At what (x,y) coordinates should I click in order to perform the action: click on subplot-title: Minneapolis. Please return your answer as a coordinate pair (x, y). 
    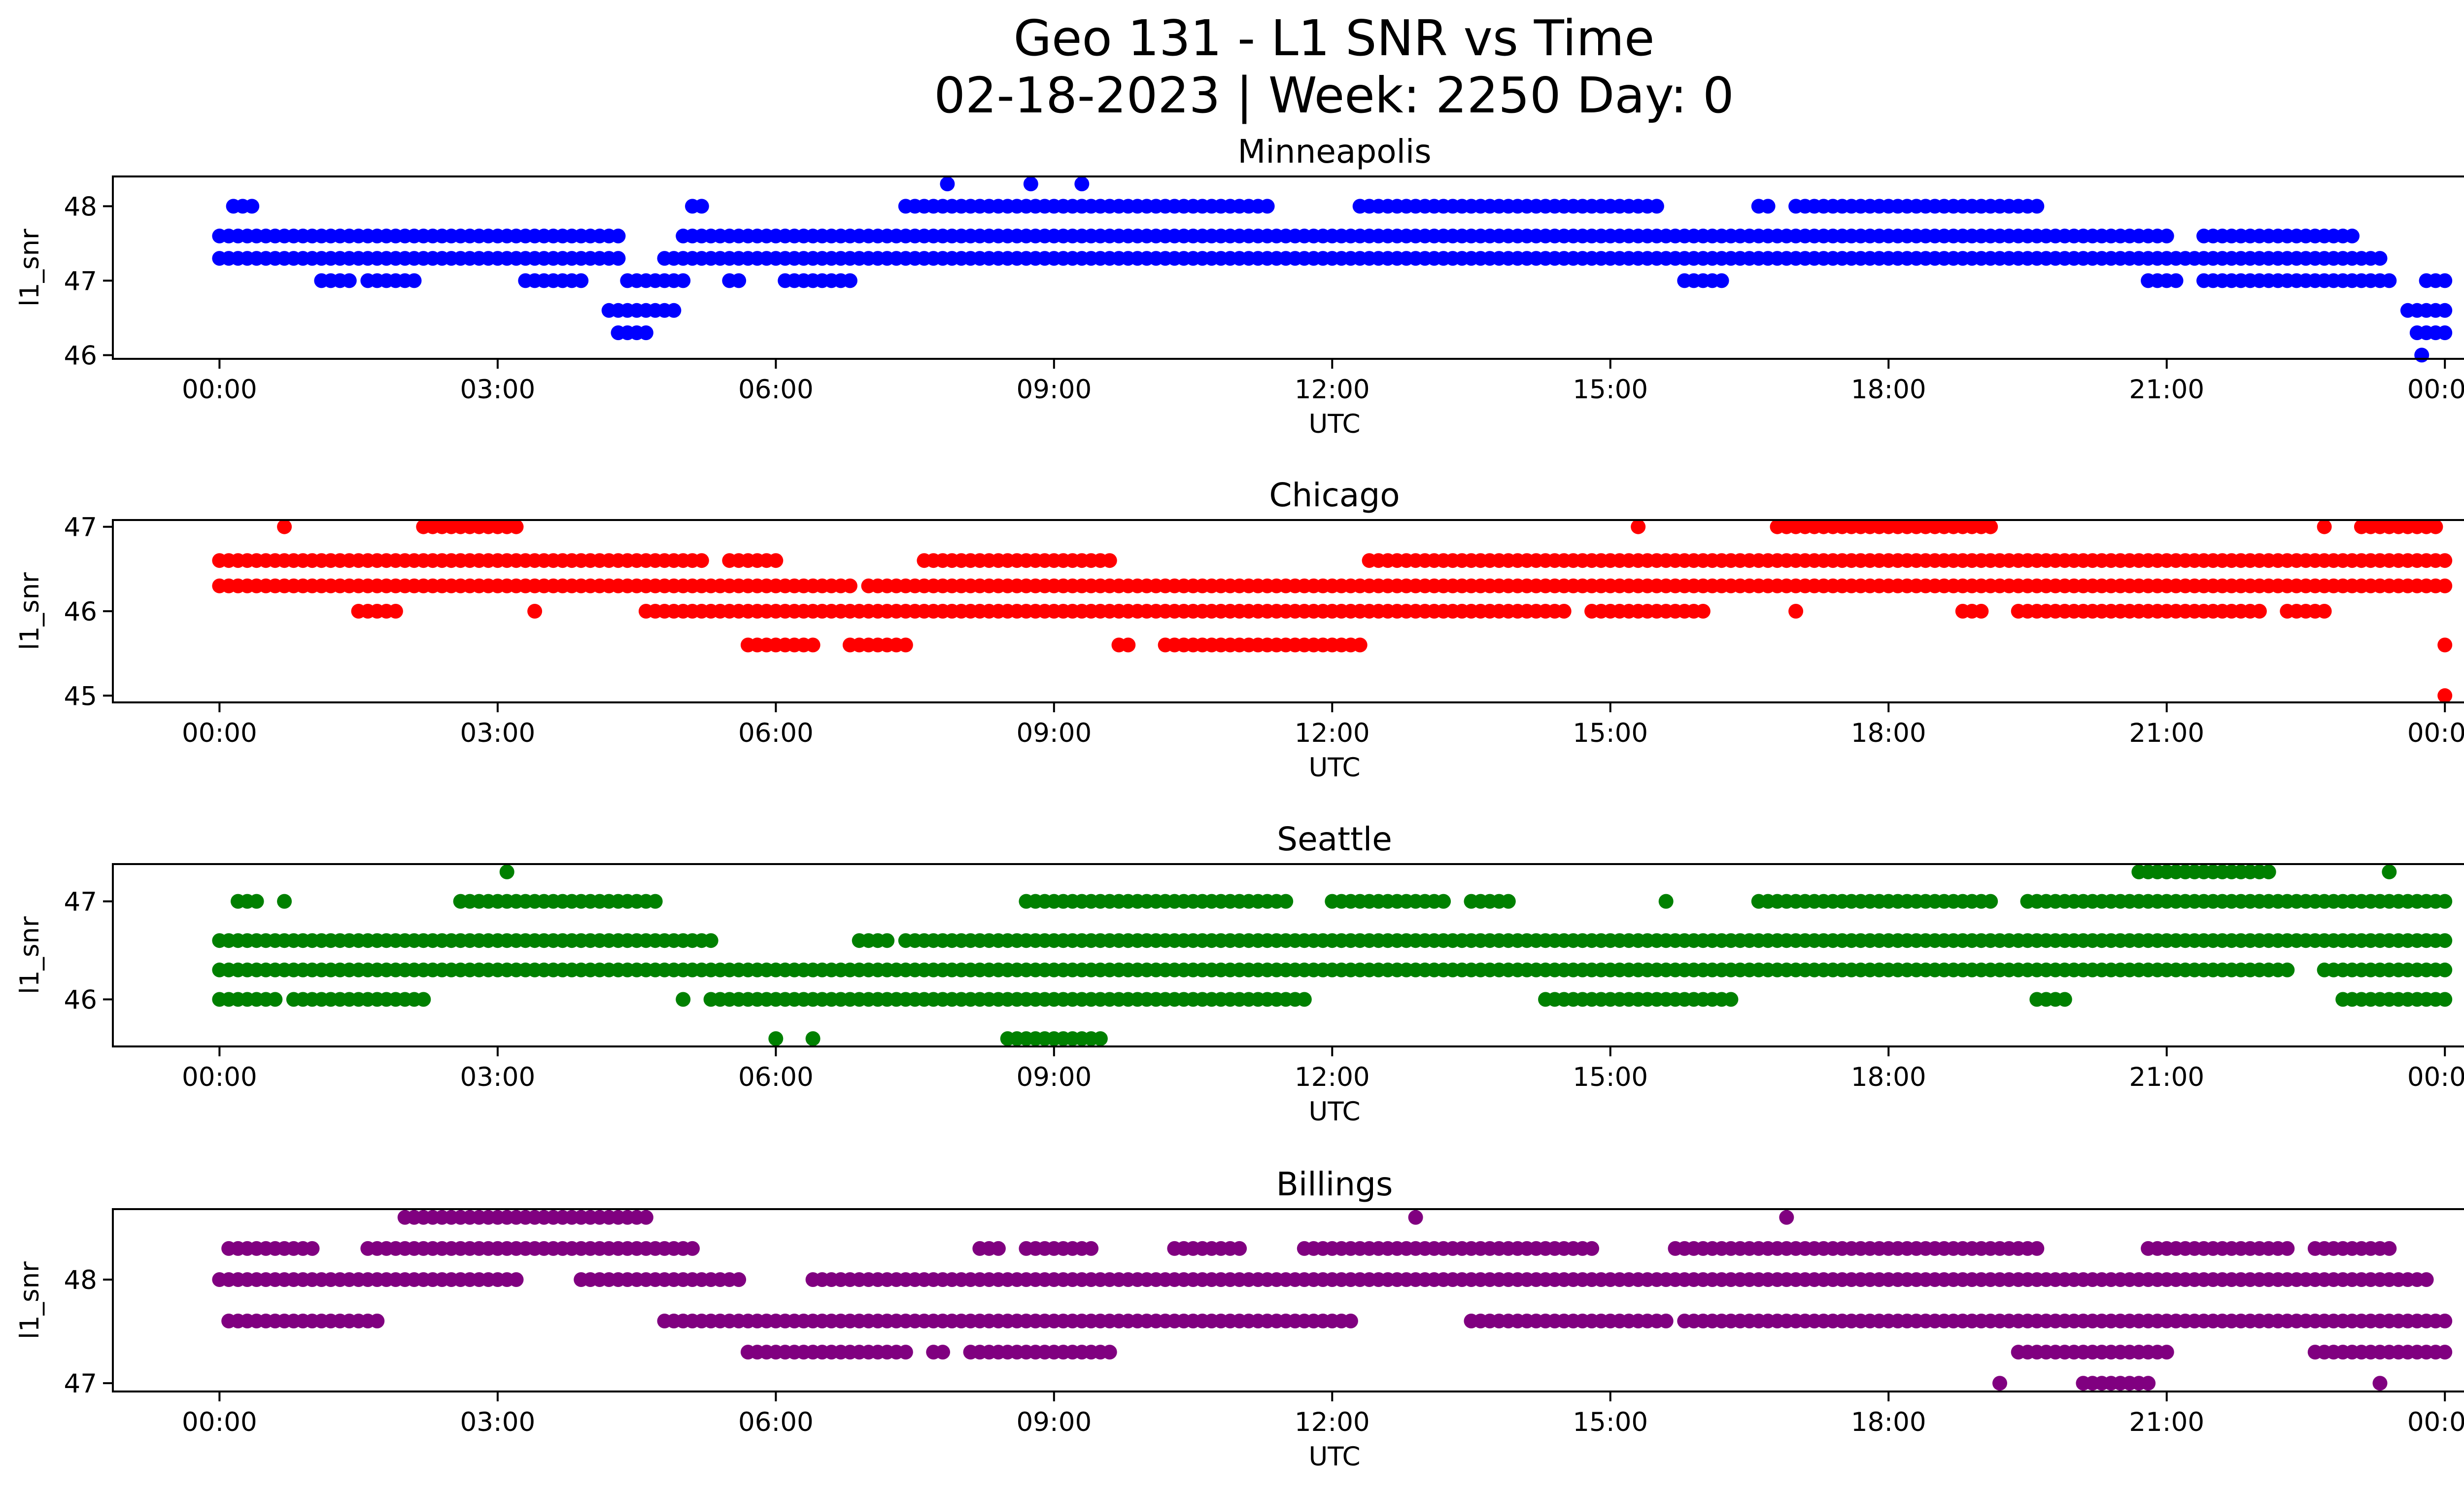
    Looking at the image, I should click on (1334, 152).